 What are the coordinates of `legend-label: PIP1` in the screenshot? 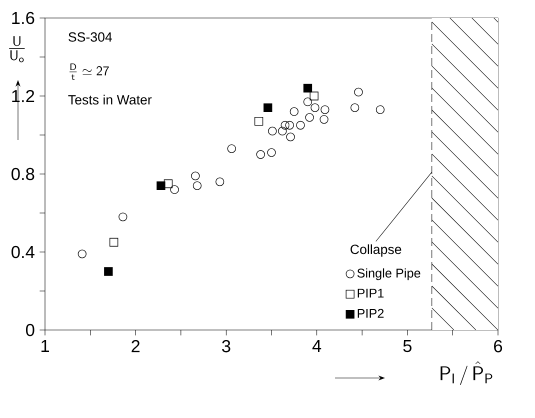 It's located at (371, 293).